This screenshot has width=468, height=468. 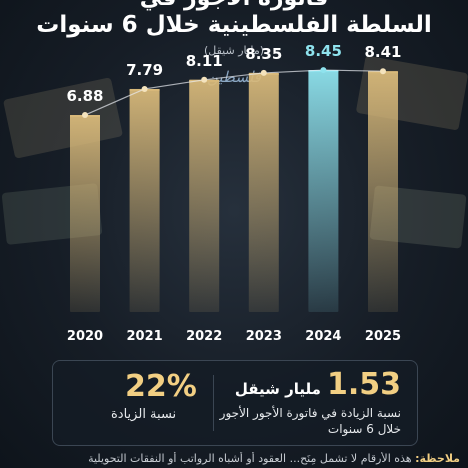 What do you see at coordinates (145, 336) in the screenshot?
I see `x-tick-2021: 2021` at bounding box center [145, 336].